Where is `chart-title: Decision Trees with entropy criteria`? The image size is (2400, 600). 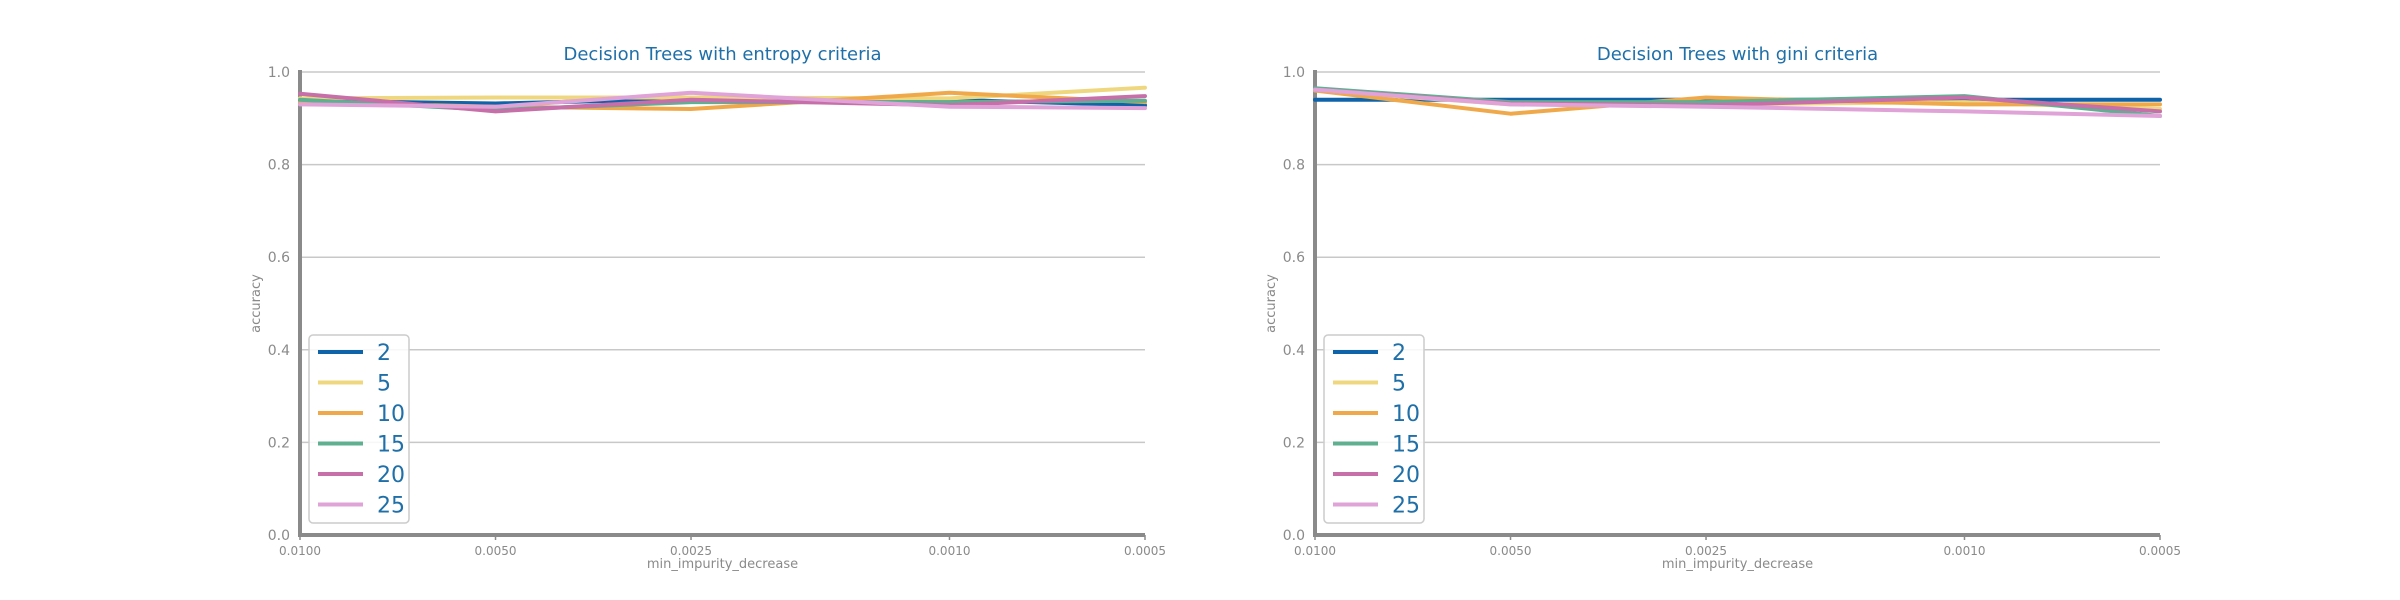 chart-title: Decision Trees with entropy criteria is located at coordinates (722, 54).